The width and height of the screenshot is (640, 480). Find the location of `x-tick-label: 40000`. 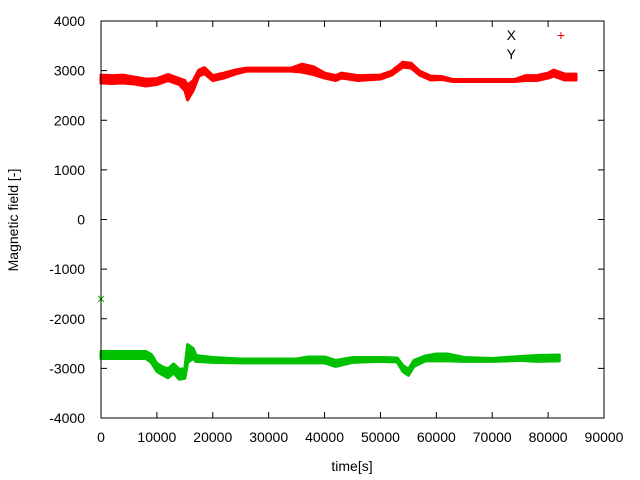

x-tick-label: 40000 is located at coordinates (324, 437).